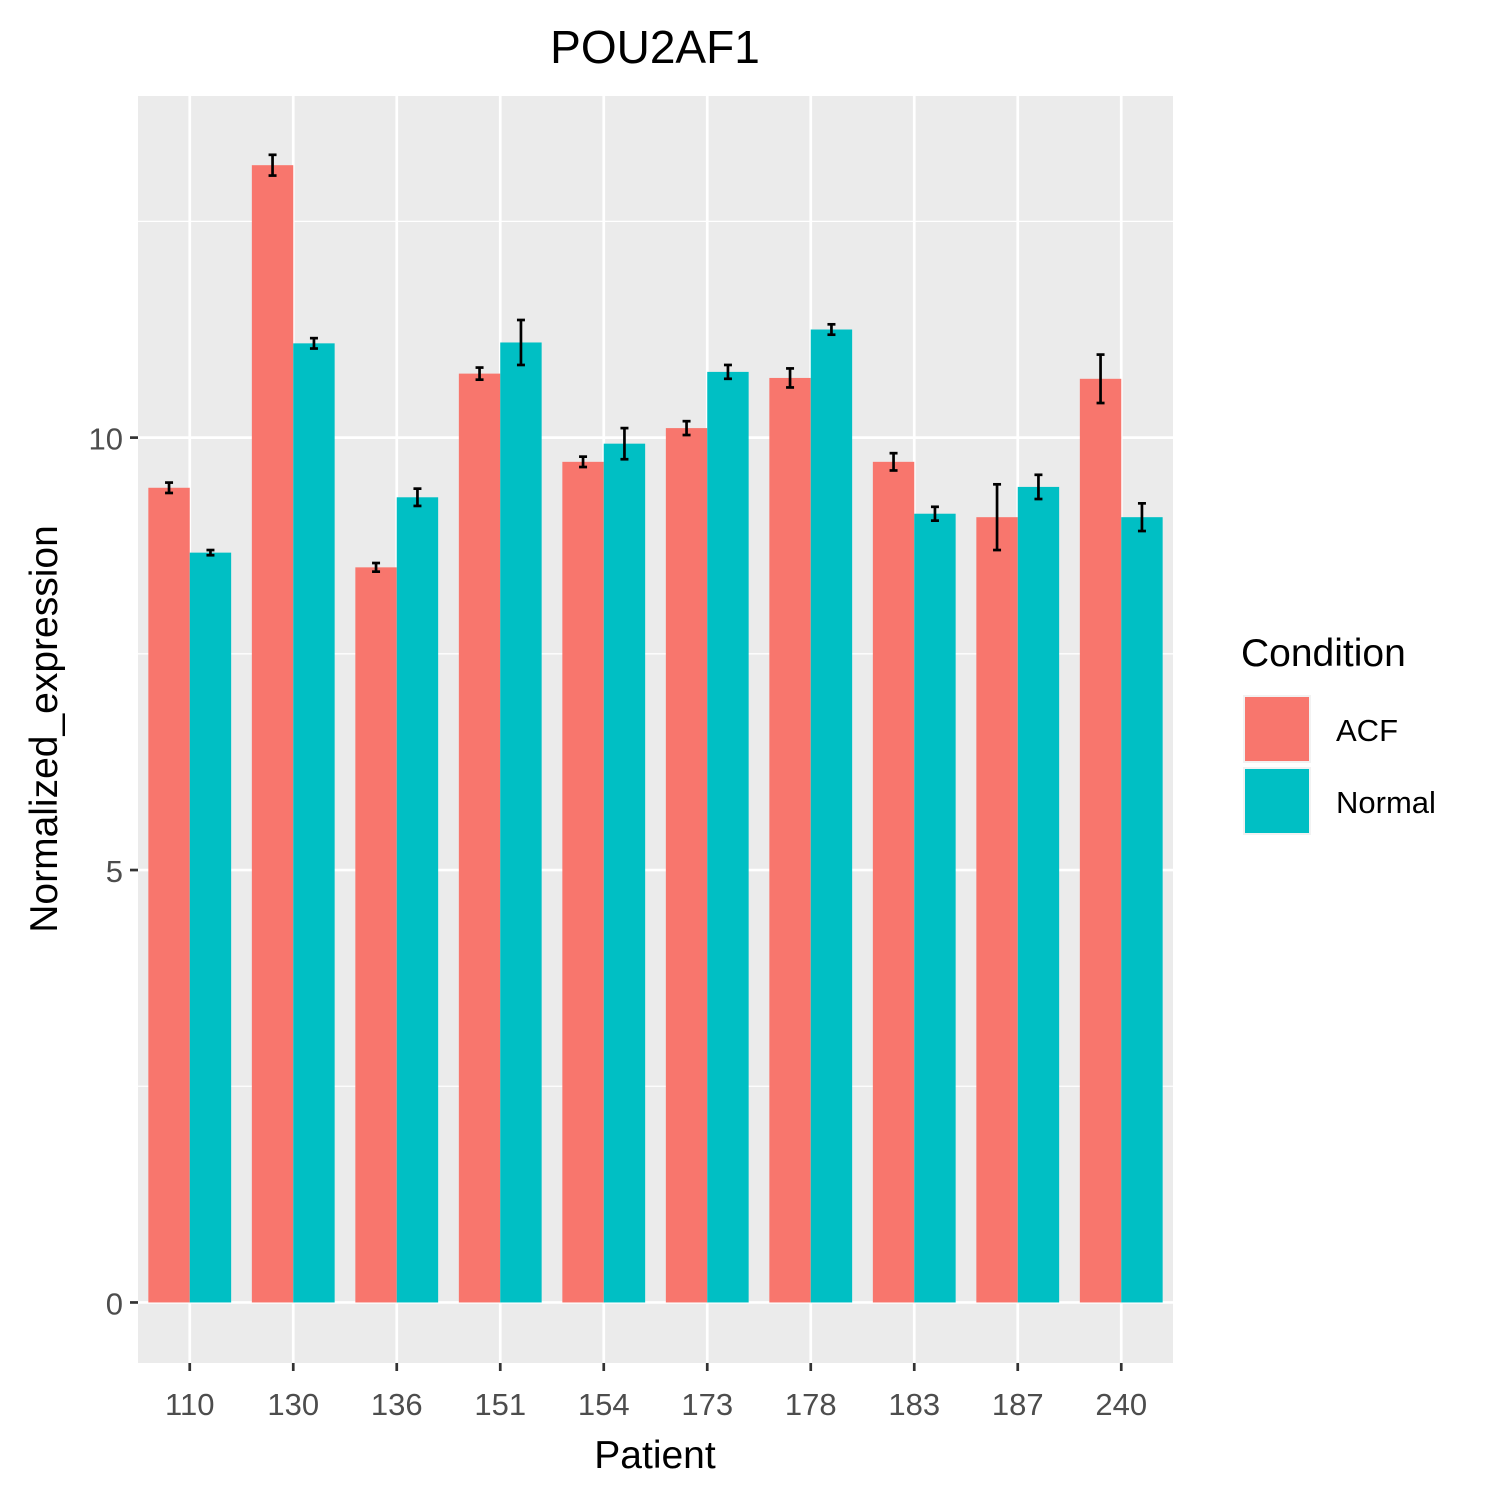 The height and width of the screenshot is (1500, 1500). What do you see at coordinates (189, 1404) in the screenshot?
I see `x-tick-label: 110` at bounding box center [189, 1404].